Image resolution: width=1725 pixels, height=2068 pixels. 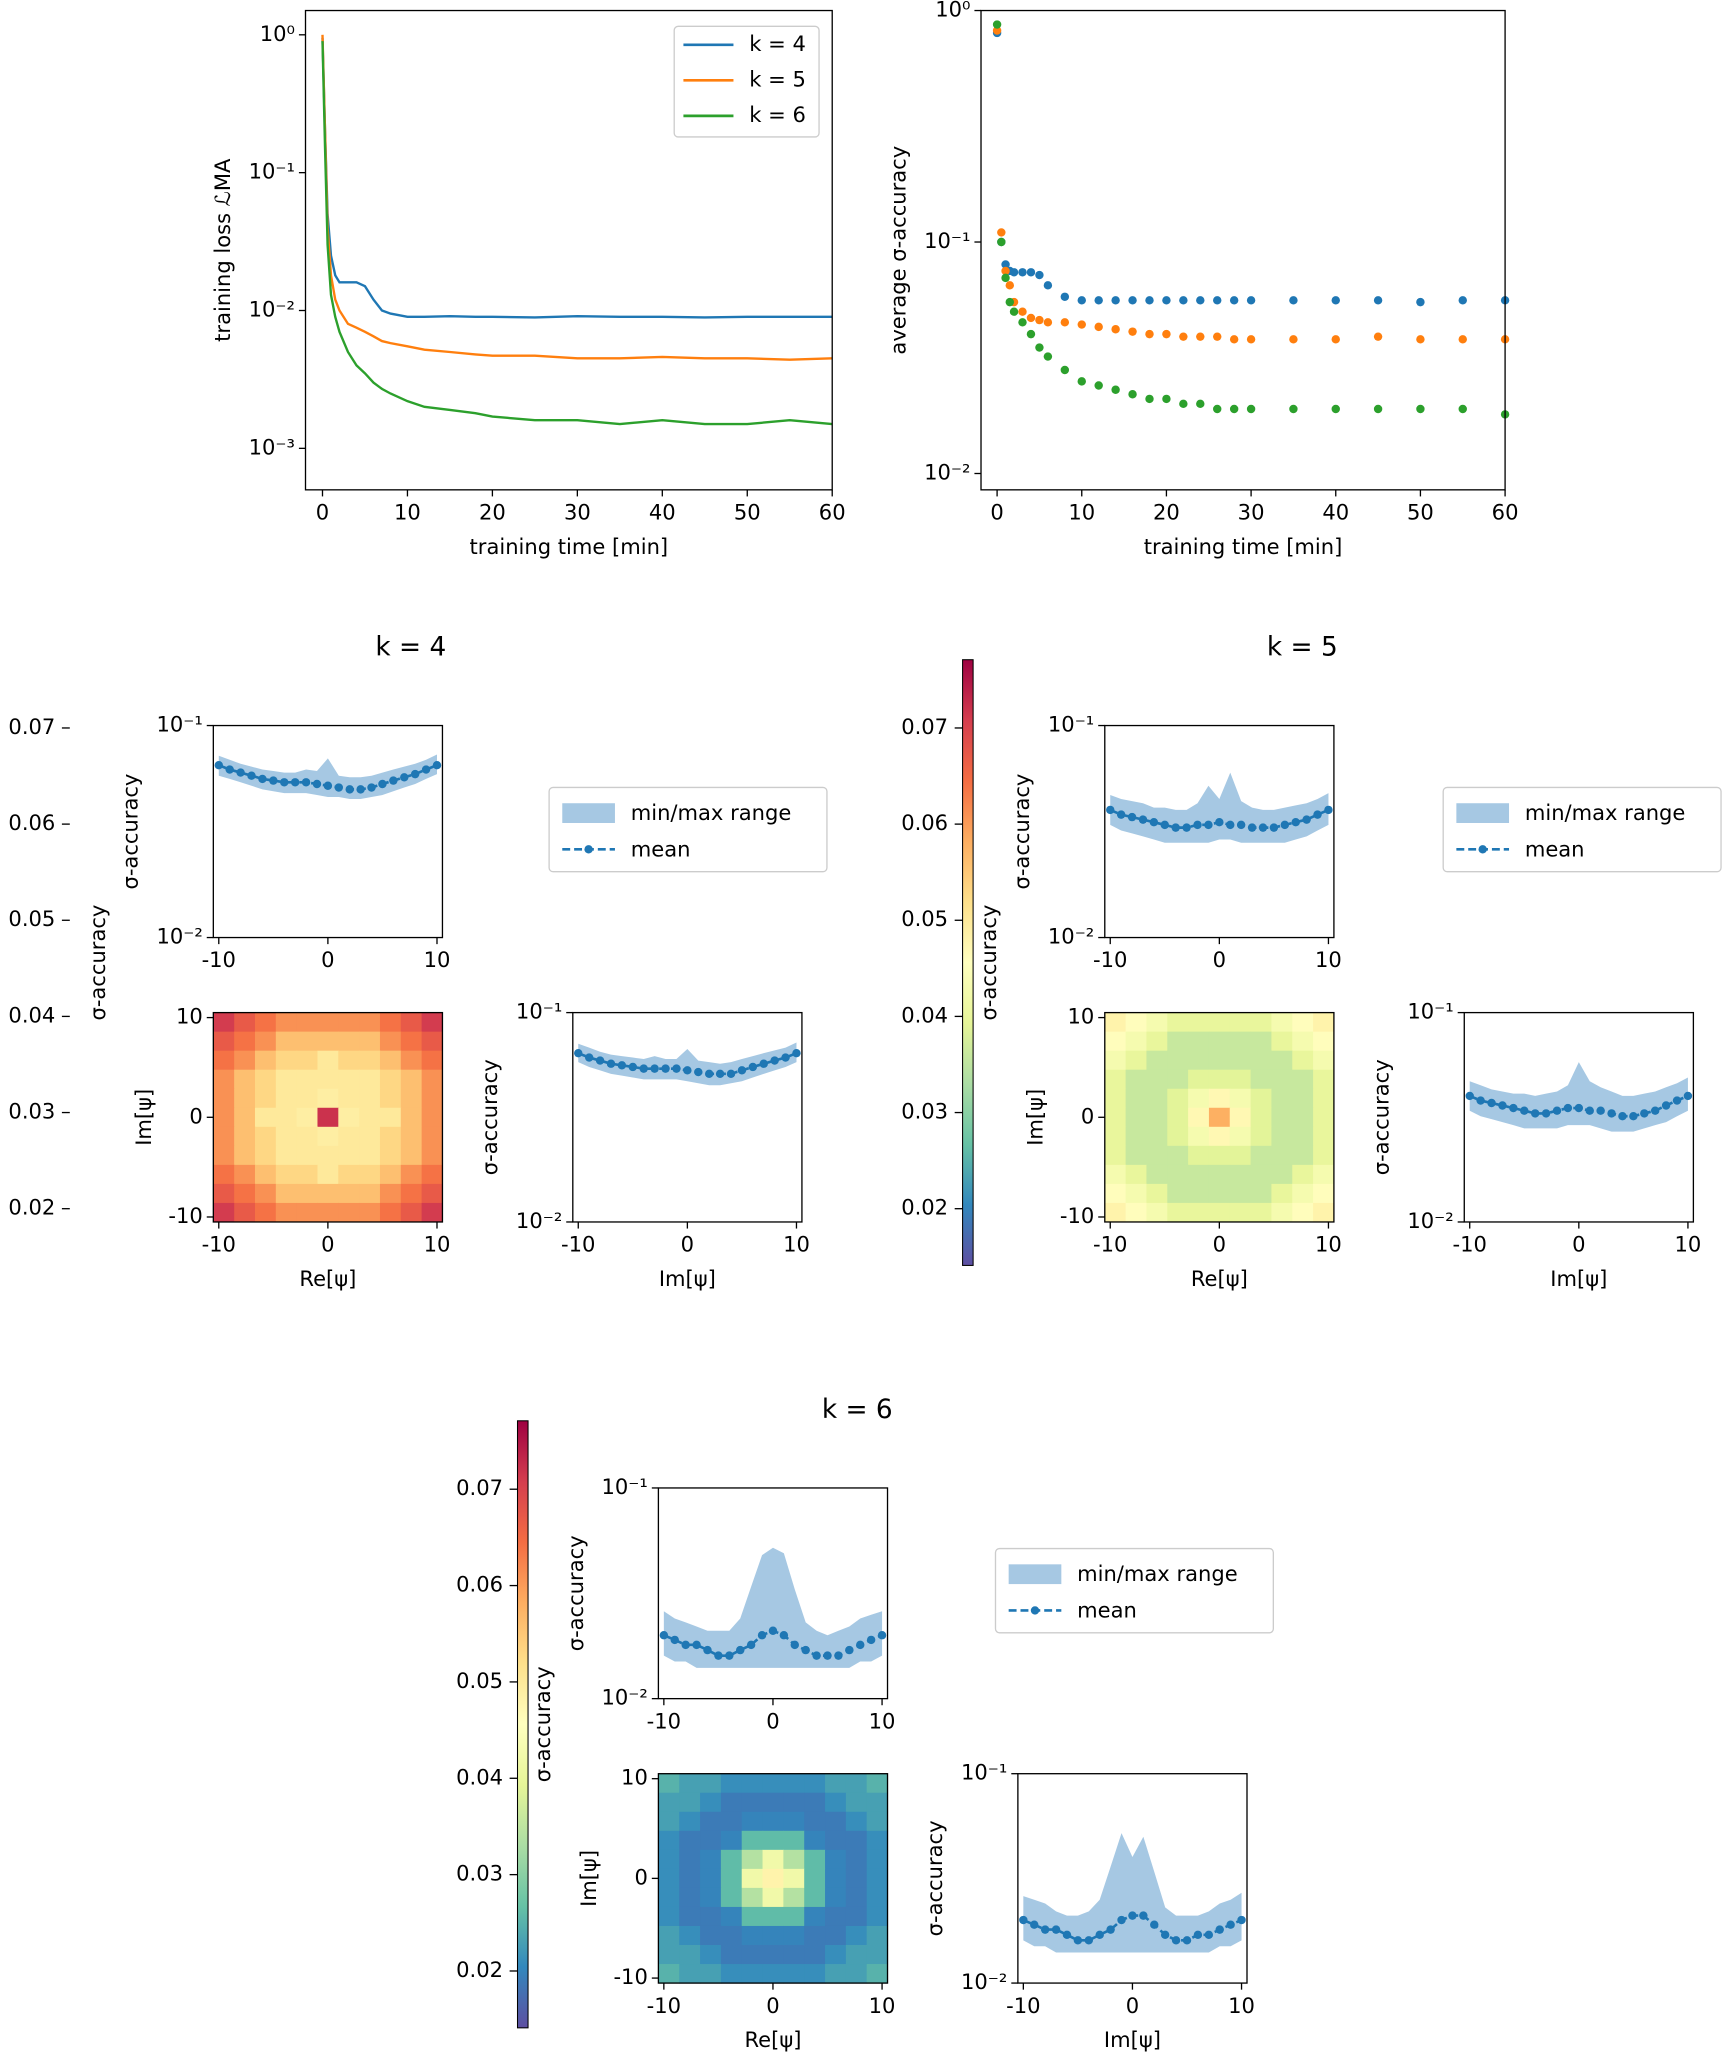 I want to click on colorbar-tick-label: 0.06, so click(x=924, y=822).